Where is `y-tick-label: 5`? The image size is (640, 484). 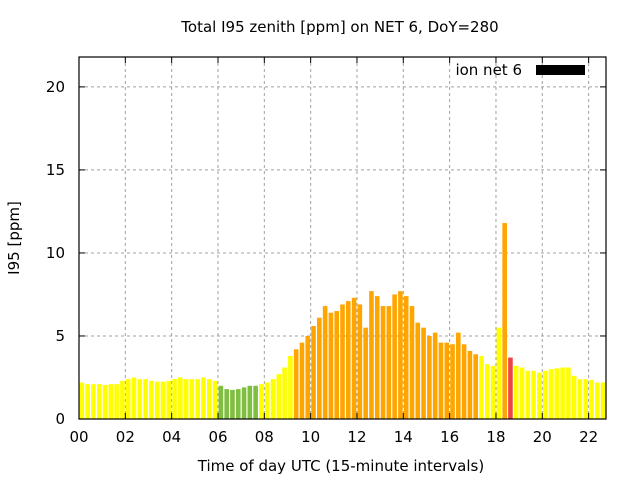 y-tick-label: 5 is located at coordinates (60, 336).